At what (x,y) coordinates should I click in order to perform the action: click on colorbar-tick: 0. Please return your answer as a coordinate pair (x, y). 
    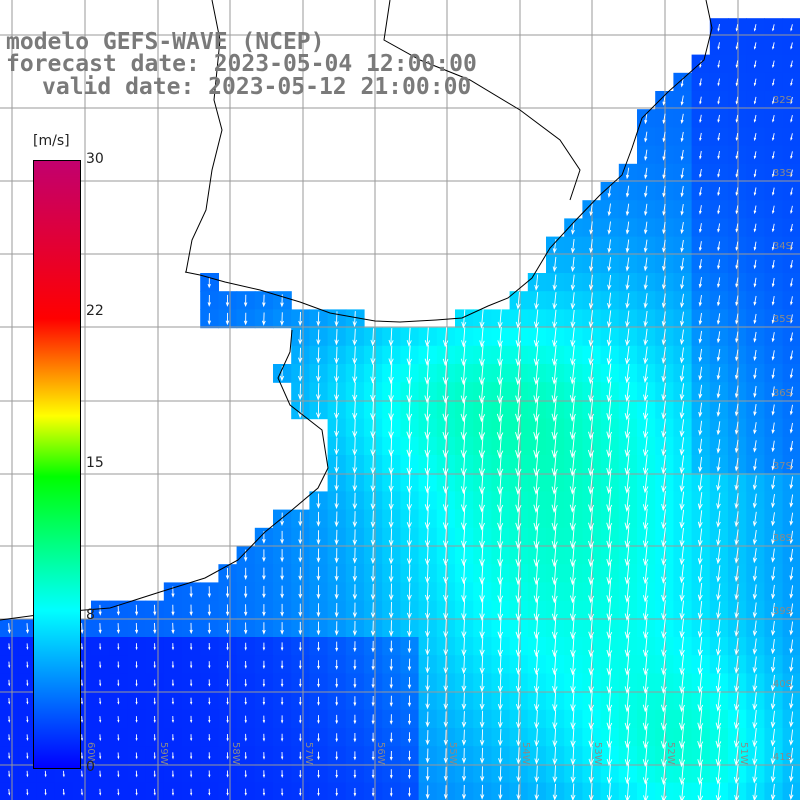
    Looking at the image, I should click on (90, 767).